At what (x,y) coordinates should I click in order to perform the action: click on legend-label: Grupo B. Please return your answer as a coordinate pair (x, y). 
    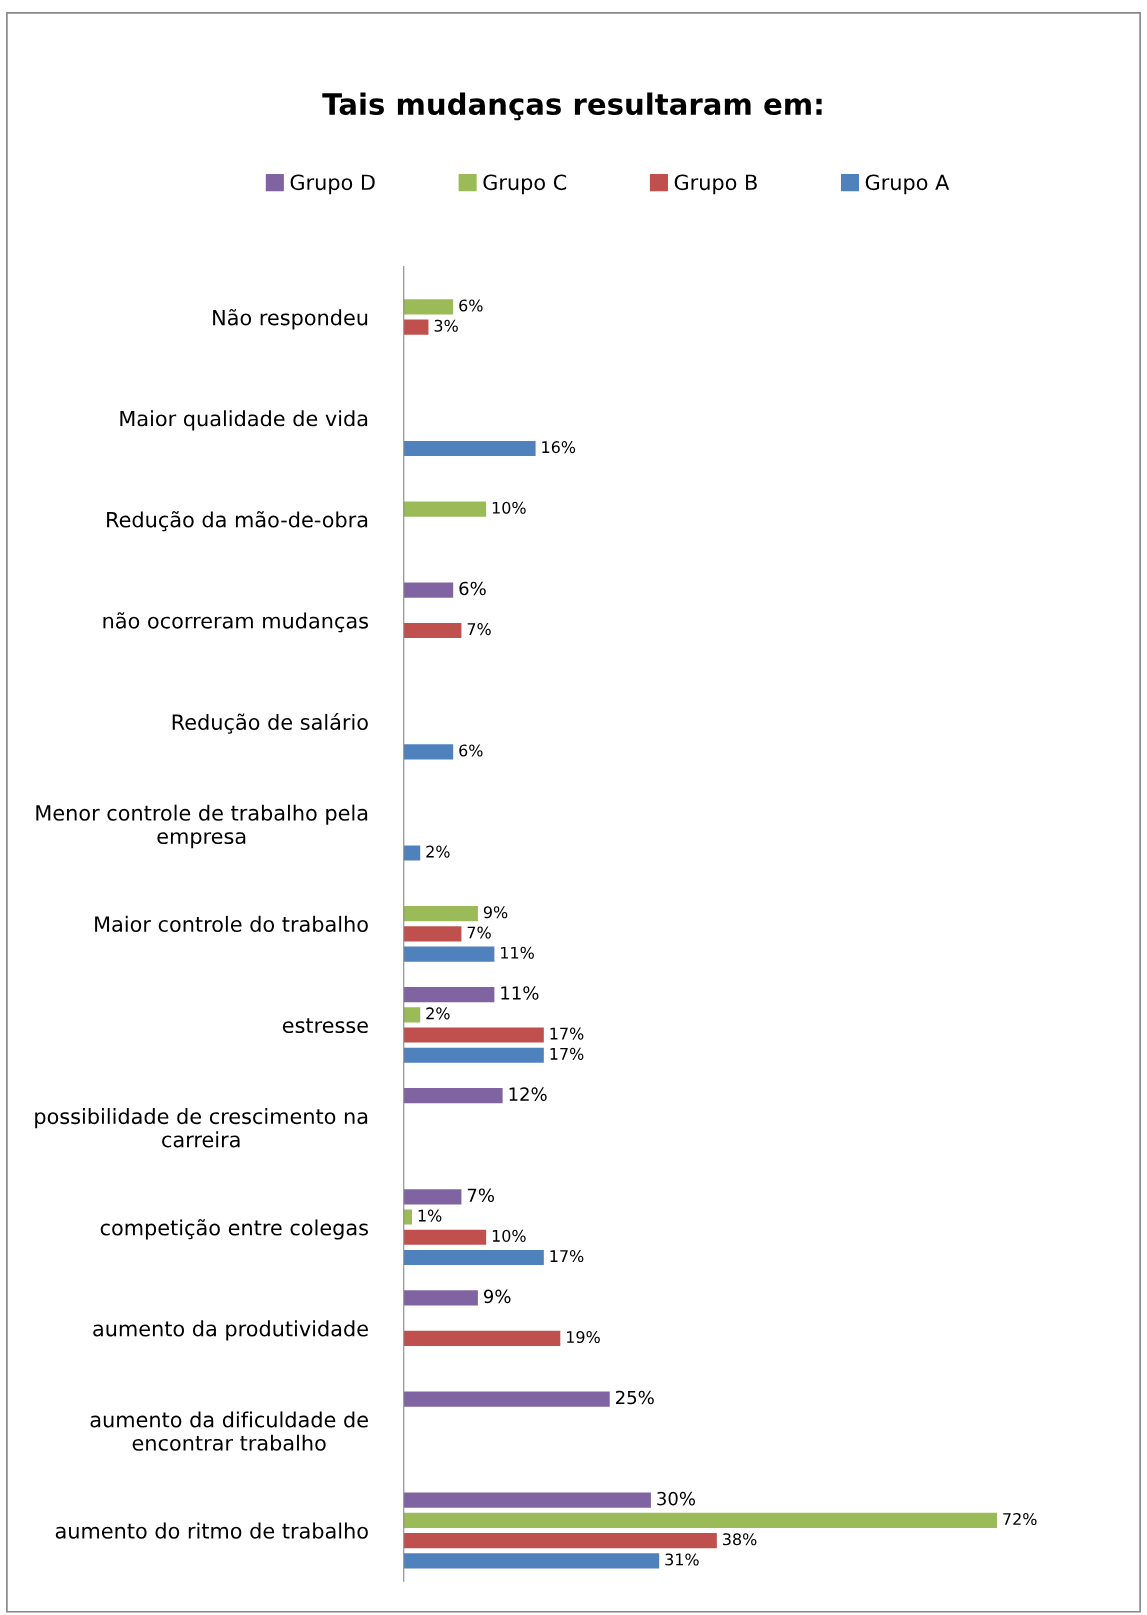
    Looking at the image, I should click on (715, 184).